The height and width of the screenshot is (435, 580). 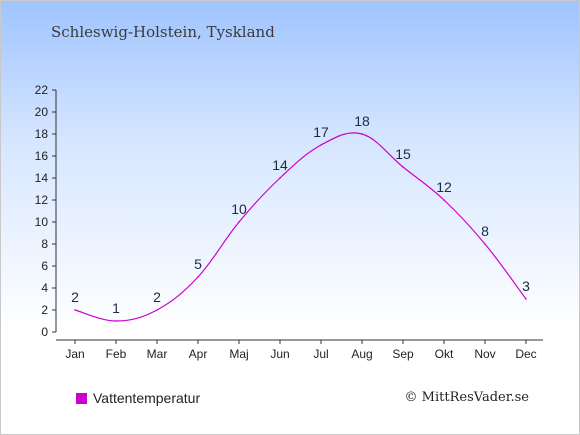 I want to click on x-tick-label: Aug, so click(x=361, y=354).